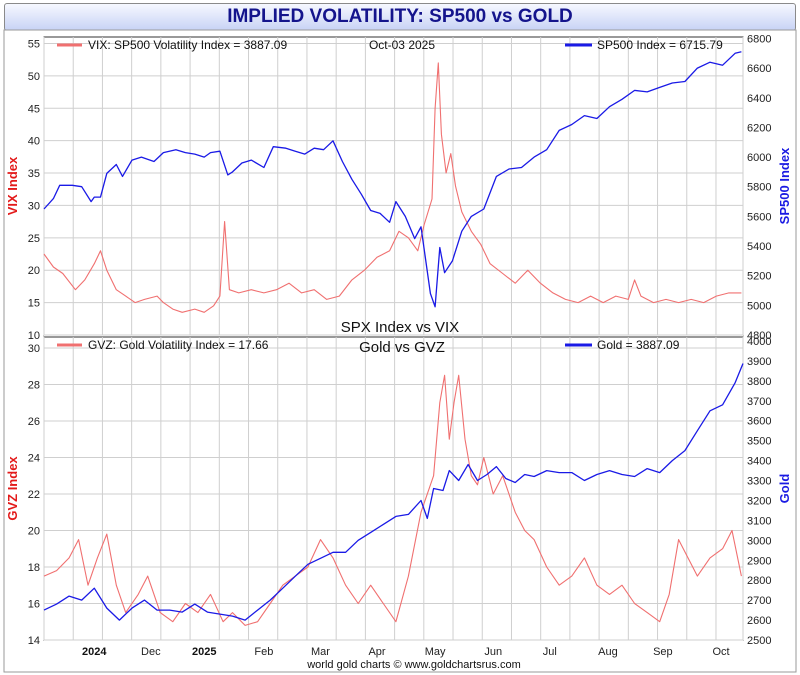 The height and width of the screenshot is (675, 800). What do you see at coordinates (759, 306) in the screenshot?
I see `upper-right-tick-label: 5000` at bounding box center [759, 306].